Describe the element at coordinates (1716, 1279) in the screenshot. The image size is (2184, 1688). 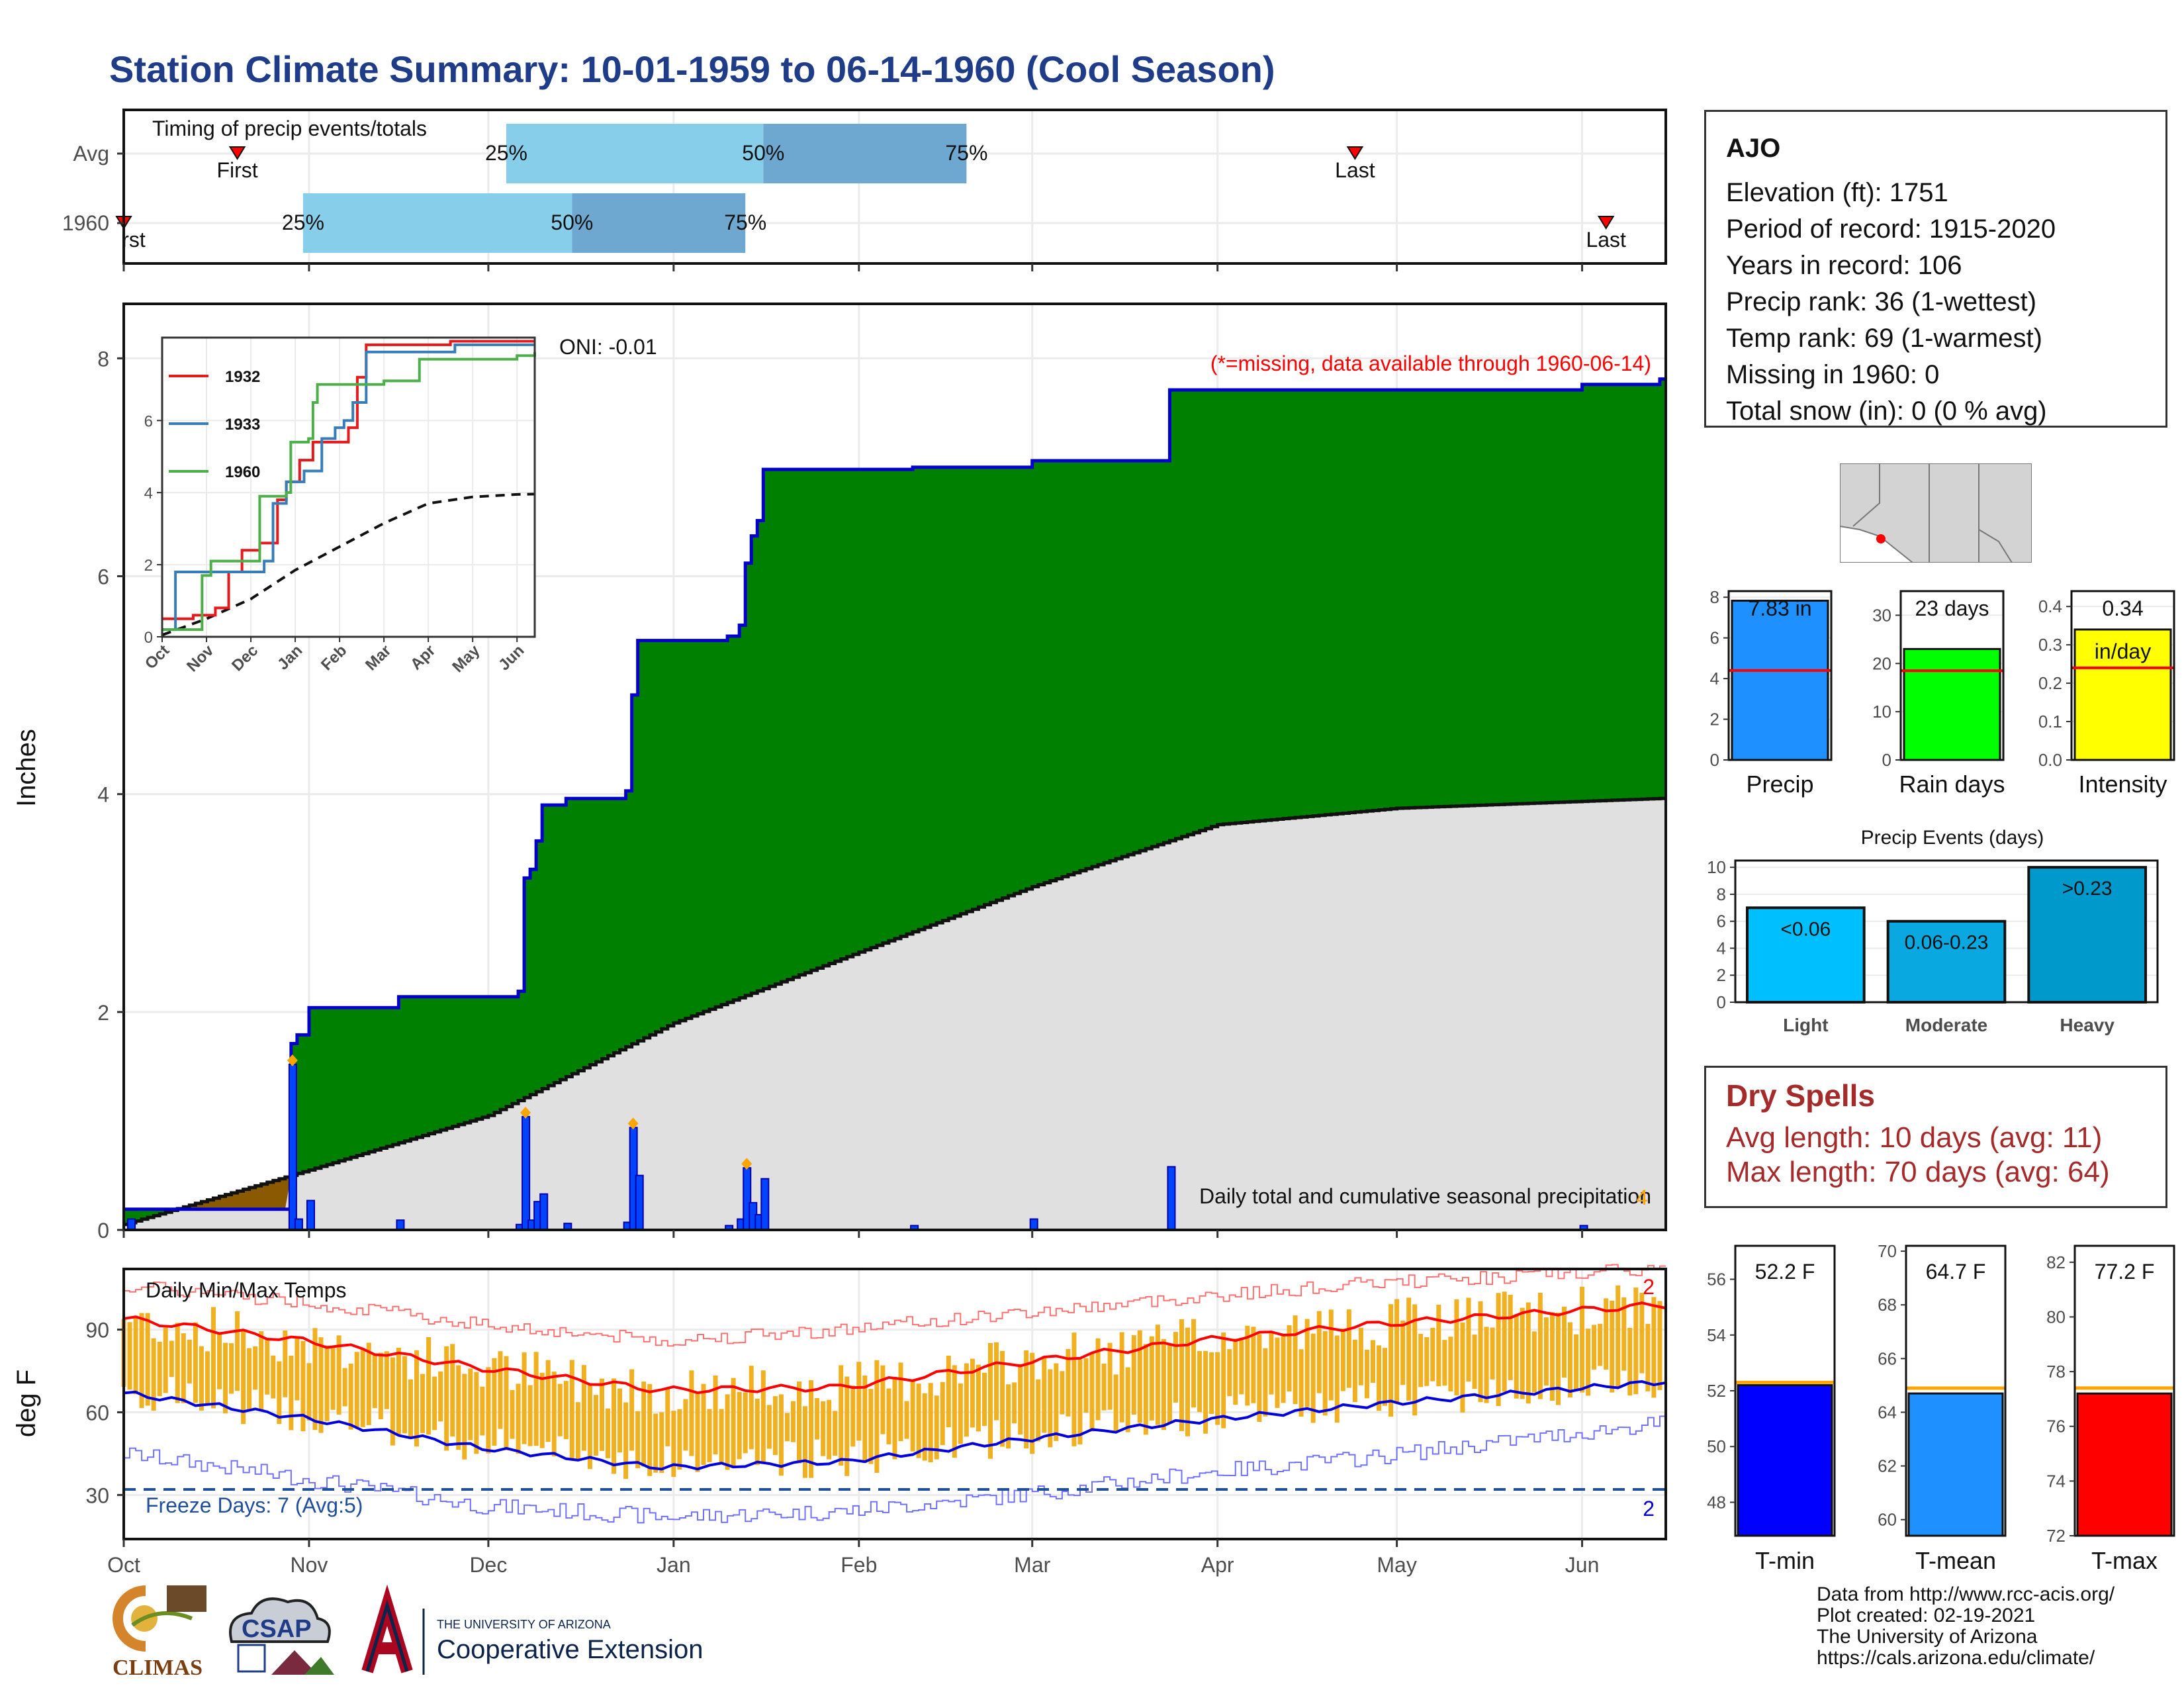
I see `temp-summary-y-tick-label: 56` at that location.